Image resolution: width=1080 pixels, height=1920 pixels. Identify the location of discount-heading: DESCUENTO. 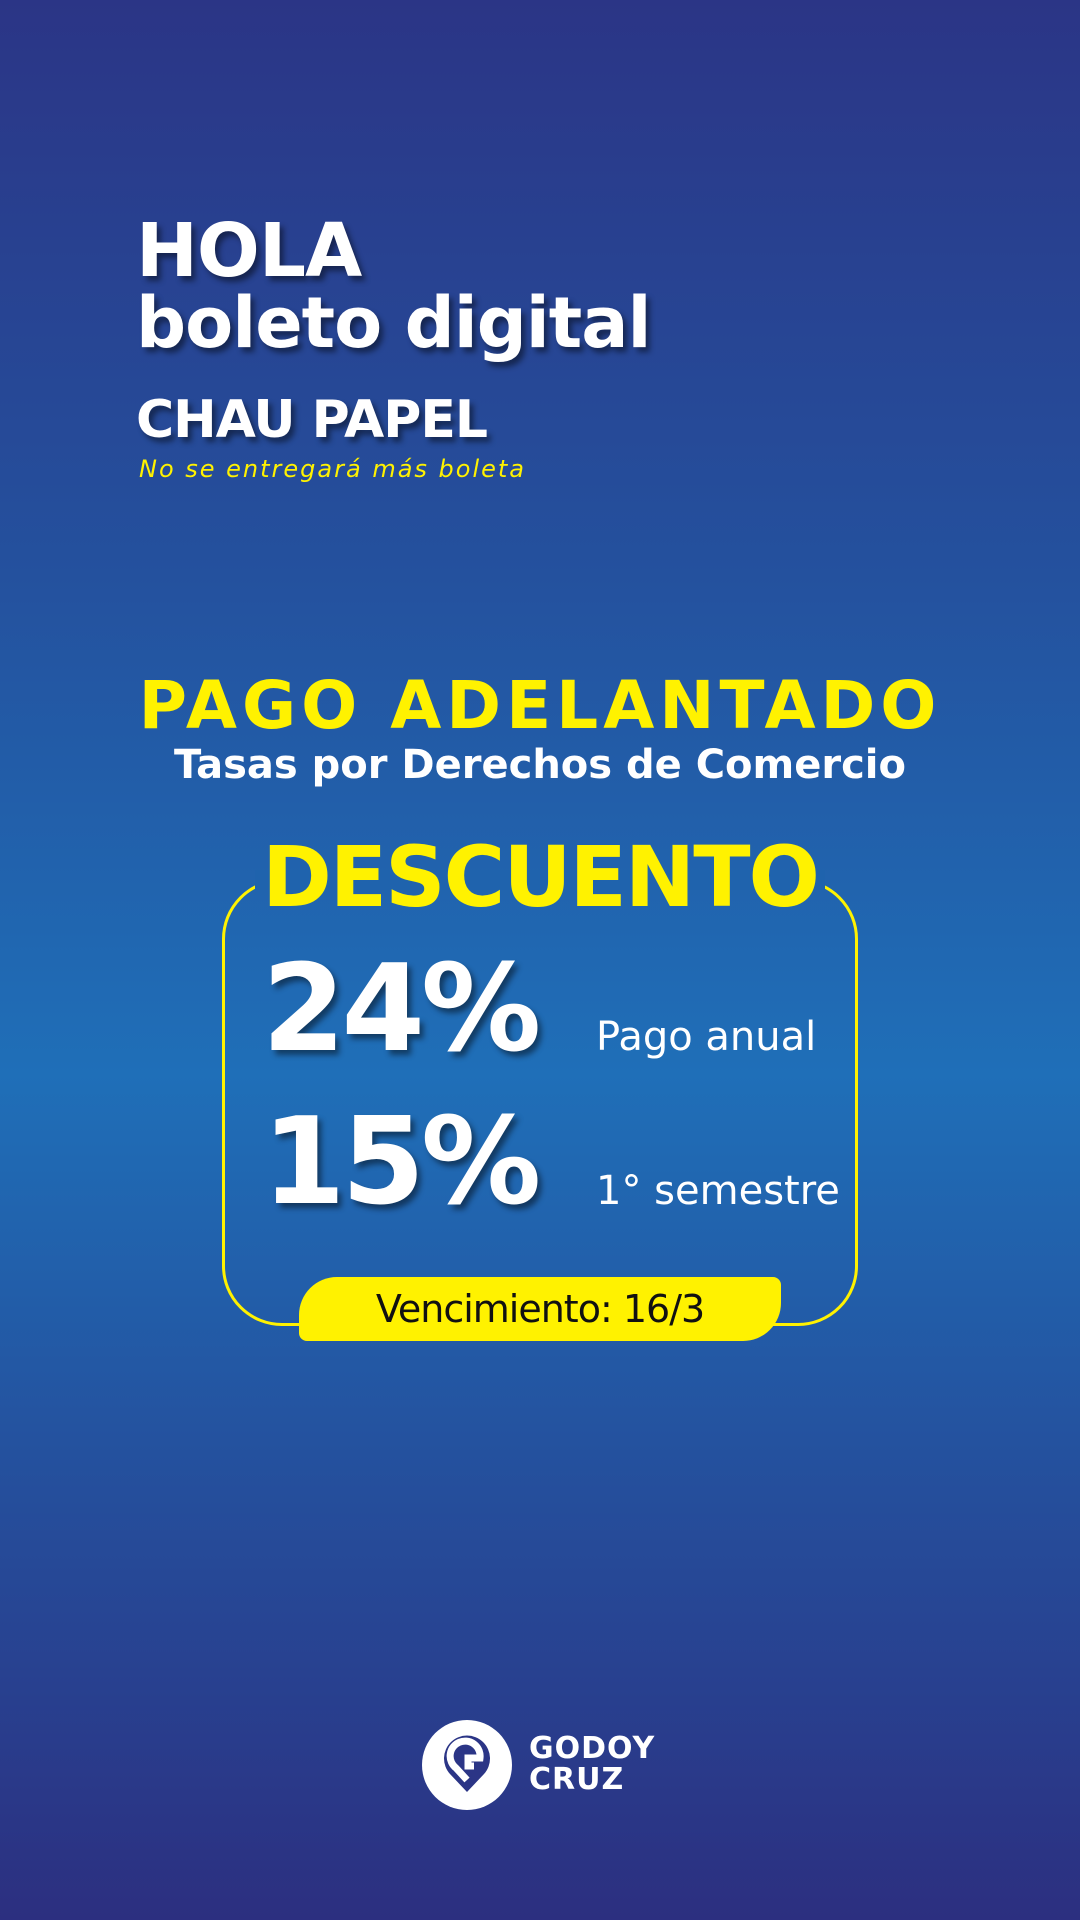
(541, 877).